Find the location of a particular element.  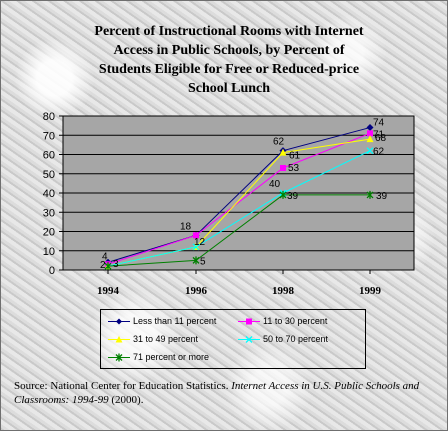

title-line: School Lunch is located at coordinates (229, 88).